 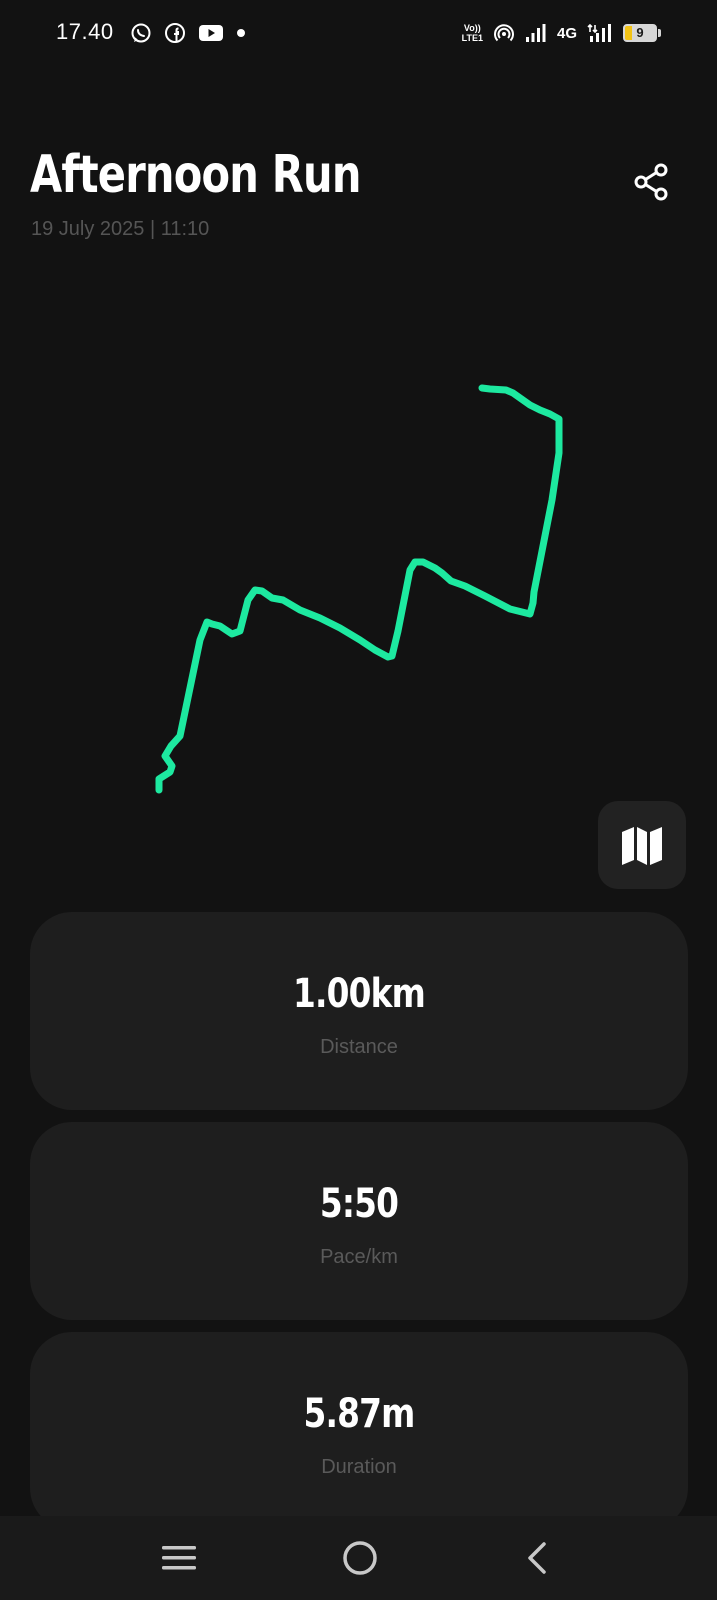 I want to click on status-bar: 17.40 Vo)) LTE1, so click(x=358, y=33).